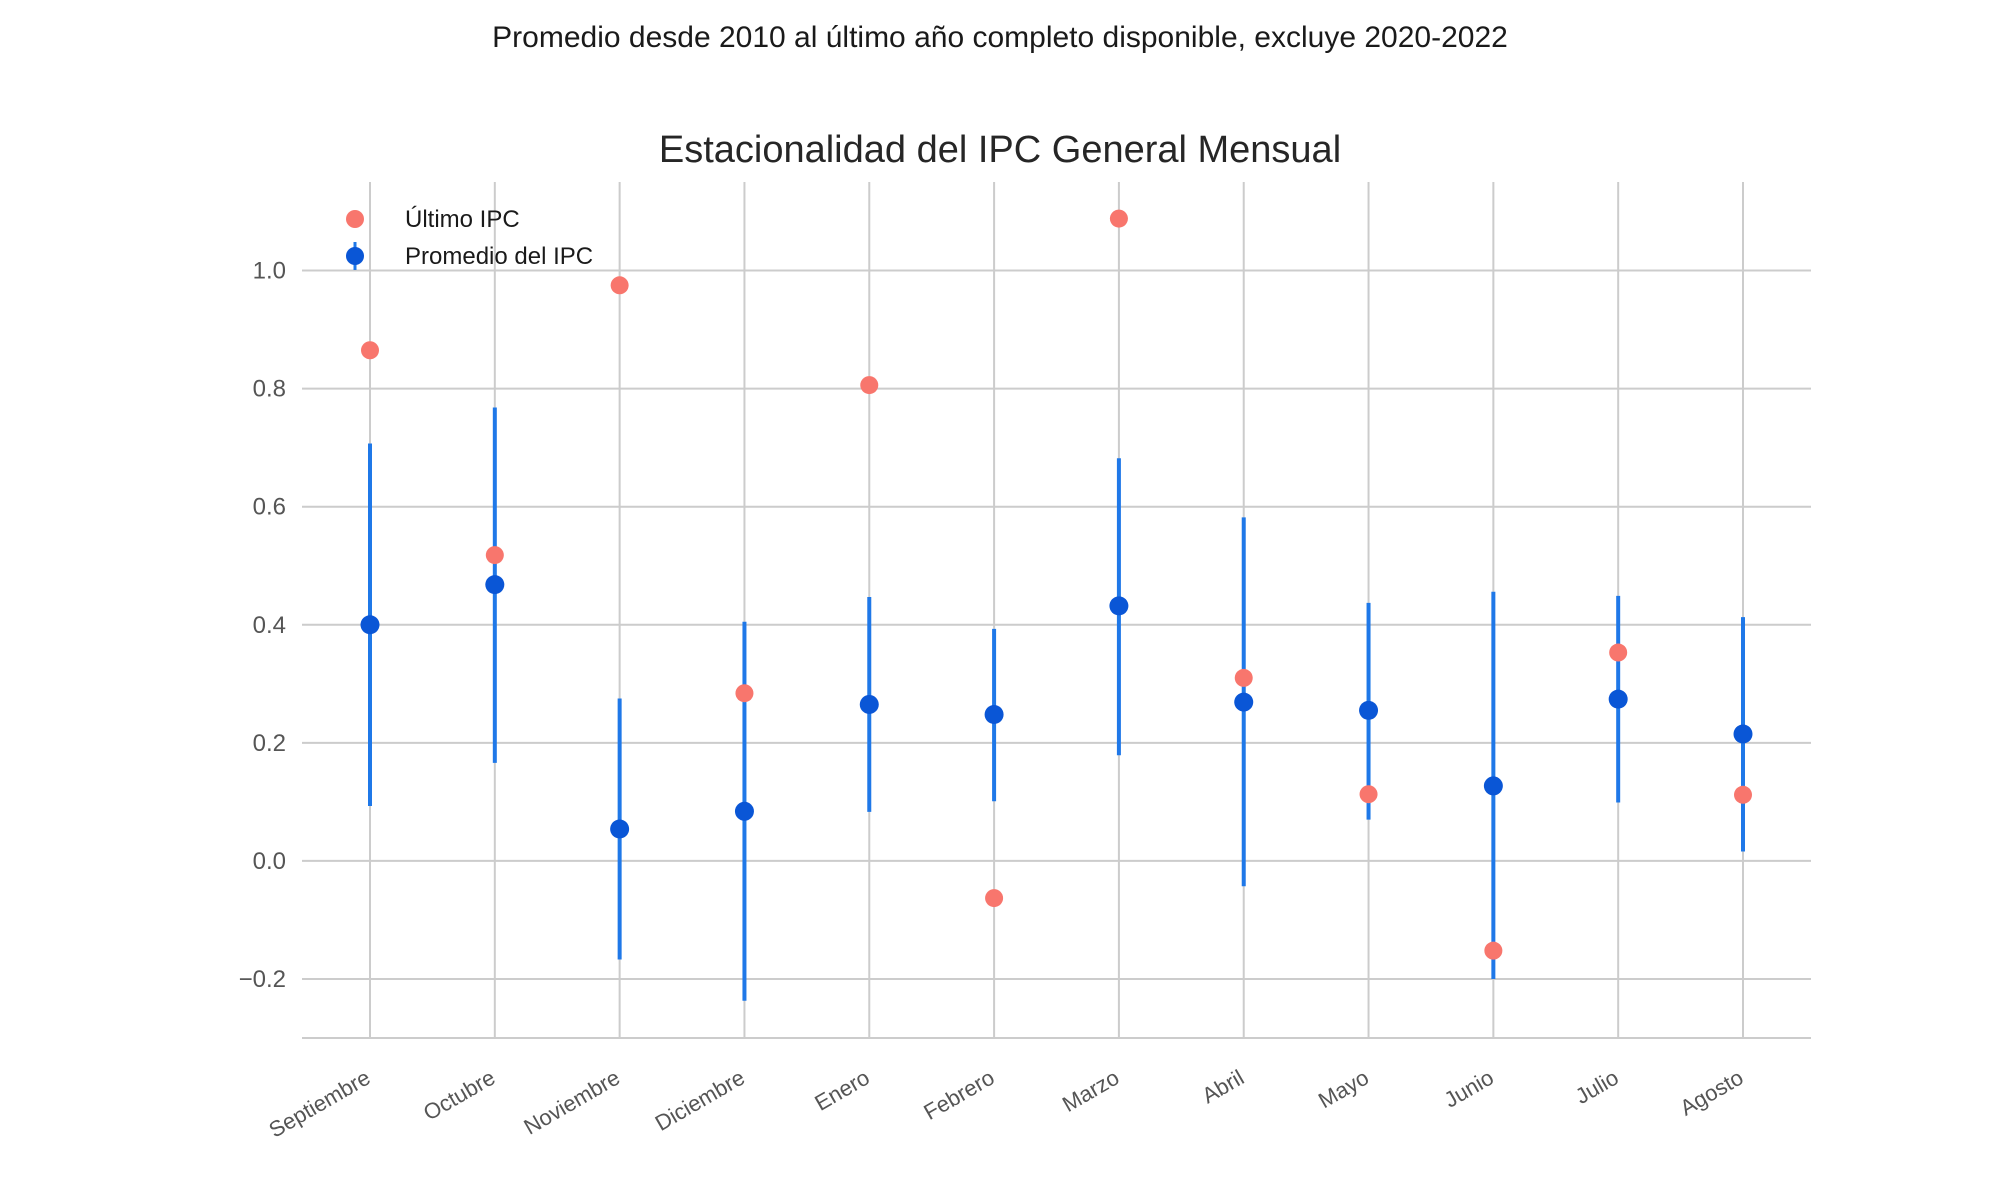 The height and width of the screenshot is (1200, 2000). I want to click on x-tick-label: Agosto, so click(1712, 1093).